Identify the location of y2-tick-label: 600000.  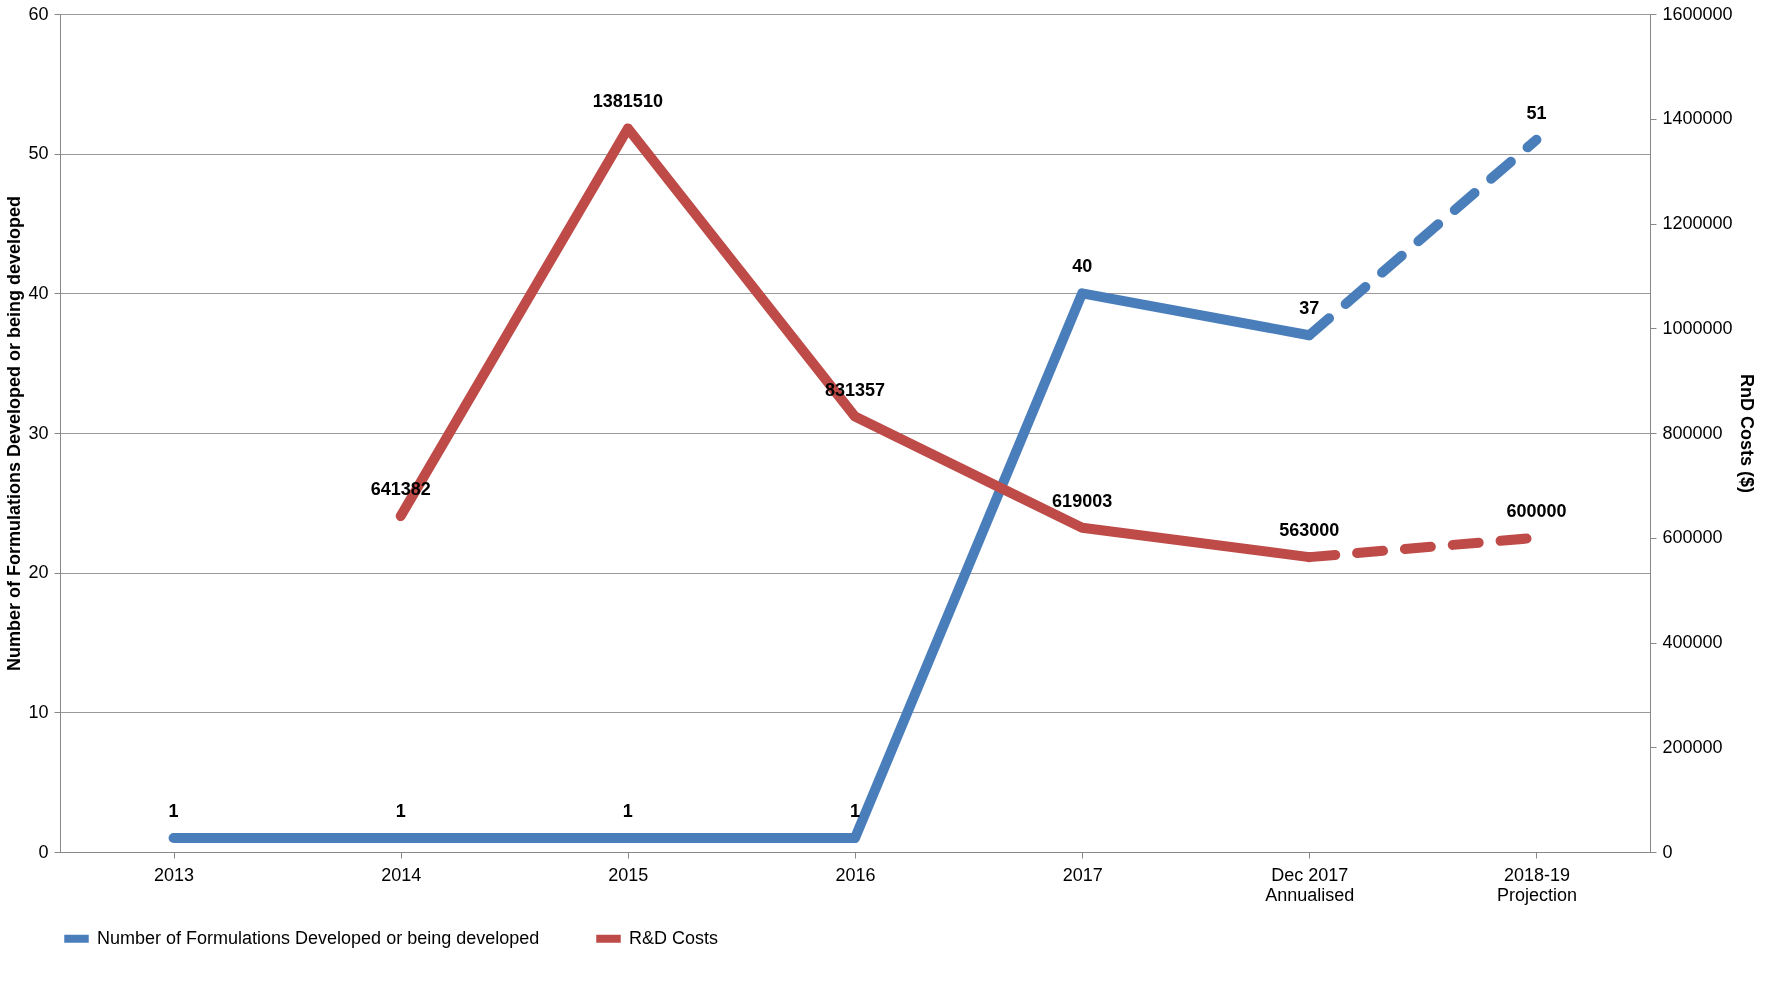
(1692, 537).